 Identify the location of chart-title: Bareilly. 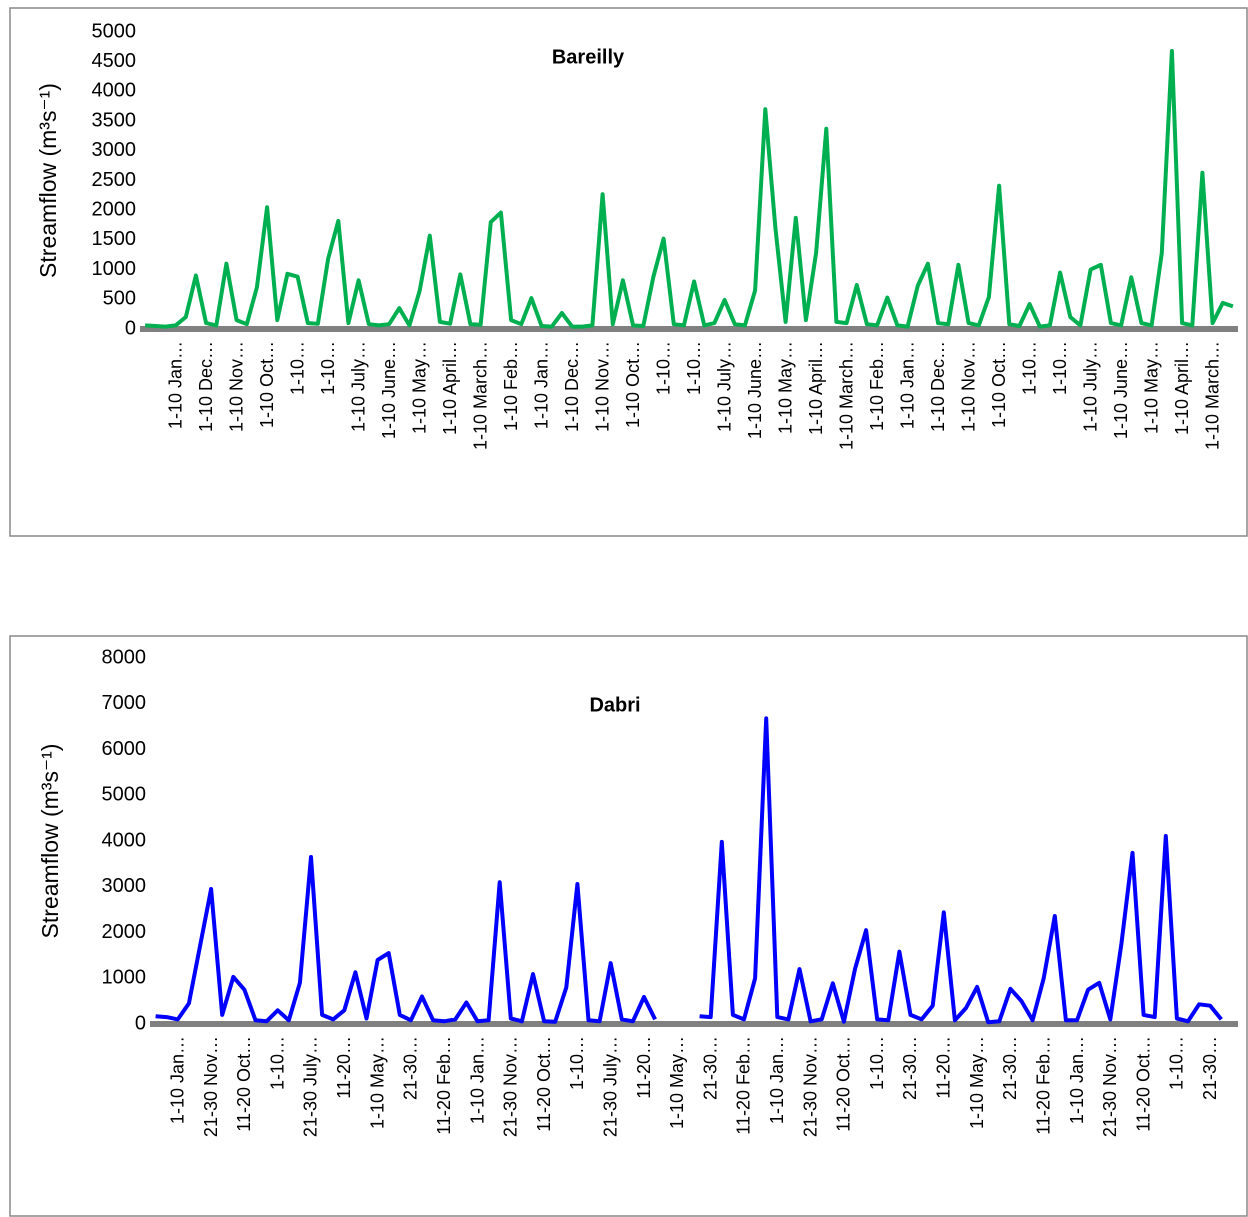
(588, 57).